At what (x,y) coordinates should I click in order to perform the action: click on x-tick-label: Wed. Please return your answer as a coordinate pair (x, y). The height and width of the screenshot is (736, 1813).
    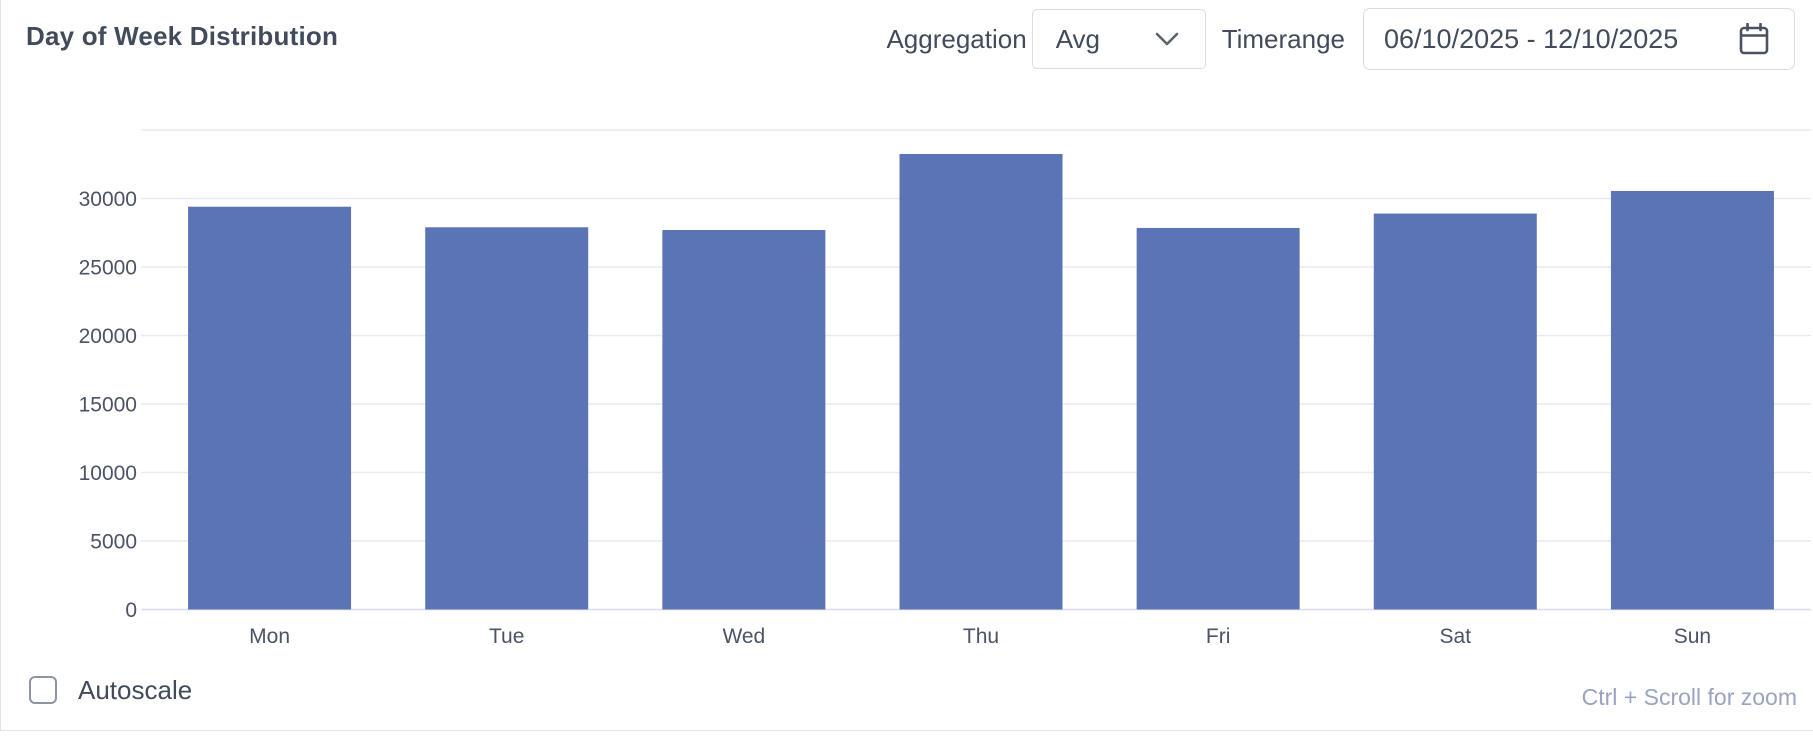
    Looking at the image, I should click on (743, 636).